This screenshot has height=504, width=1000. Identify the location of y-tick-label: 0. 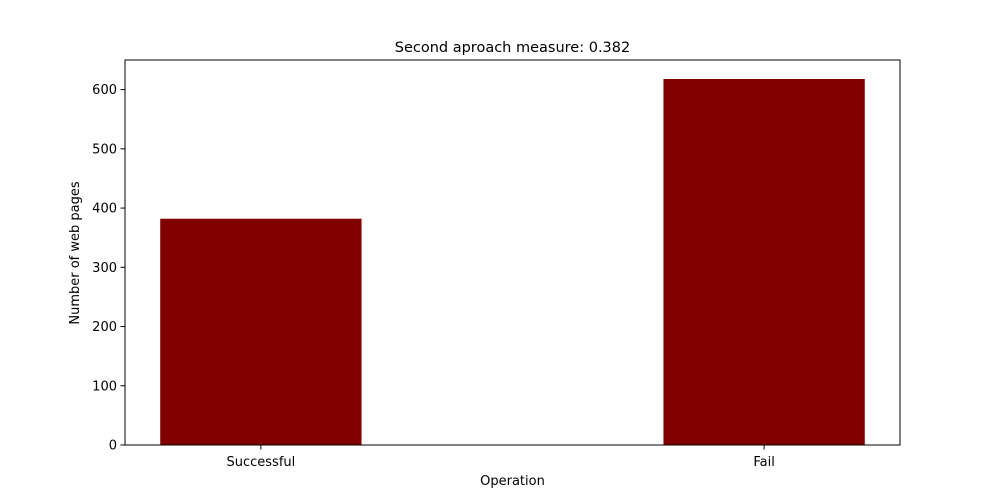
(113, 446).